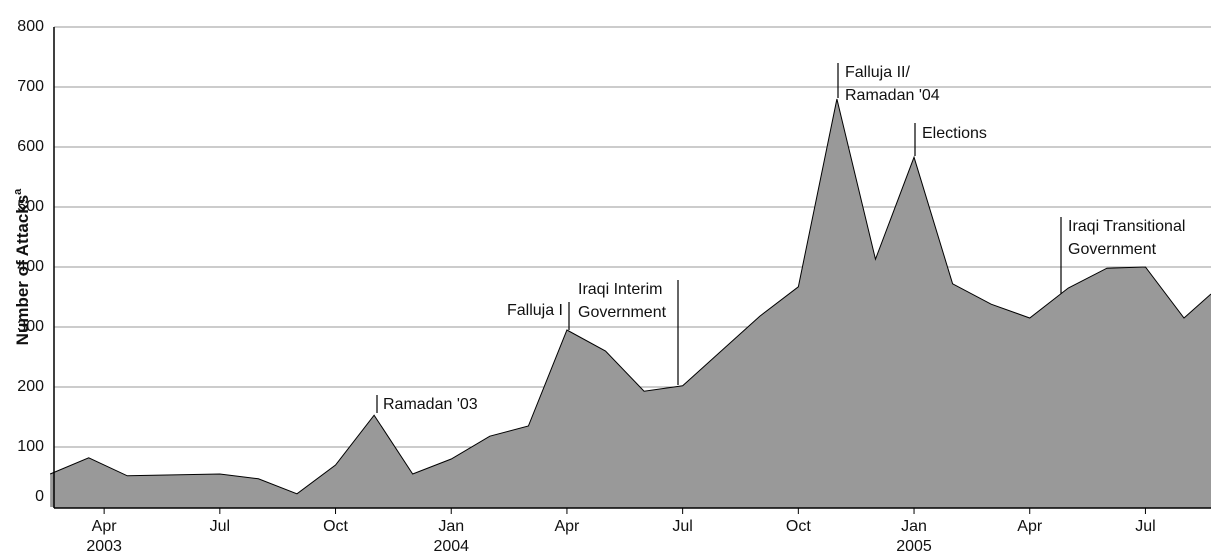  What do you see at coordinates (39, 496) in the screenshot?
I see `y-tick-label: 0` at bounding box center [39, 496].